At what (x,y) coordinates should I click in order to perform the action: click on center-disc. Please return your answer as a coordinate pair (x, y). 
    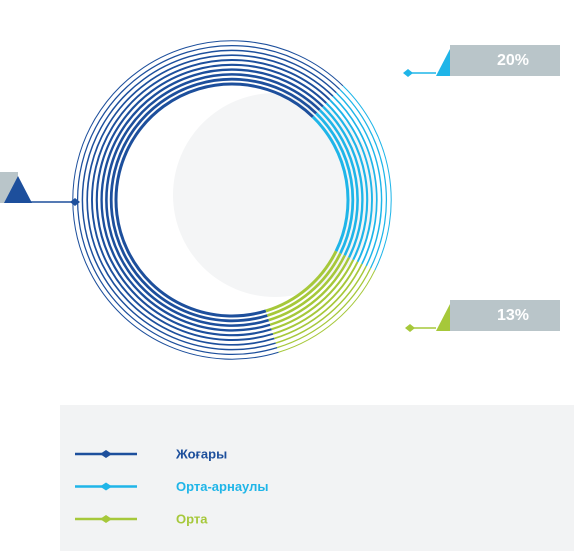
    Looking at the image, I should click on (275, 195).